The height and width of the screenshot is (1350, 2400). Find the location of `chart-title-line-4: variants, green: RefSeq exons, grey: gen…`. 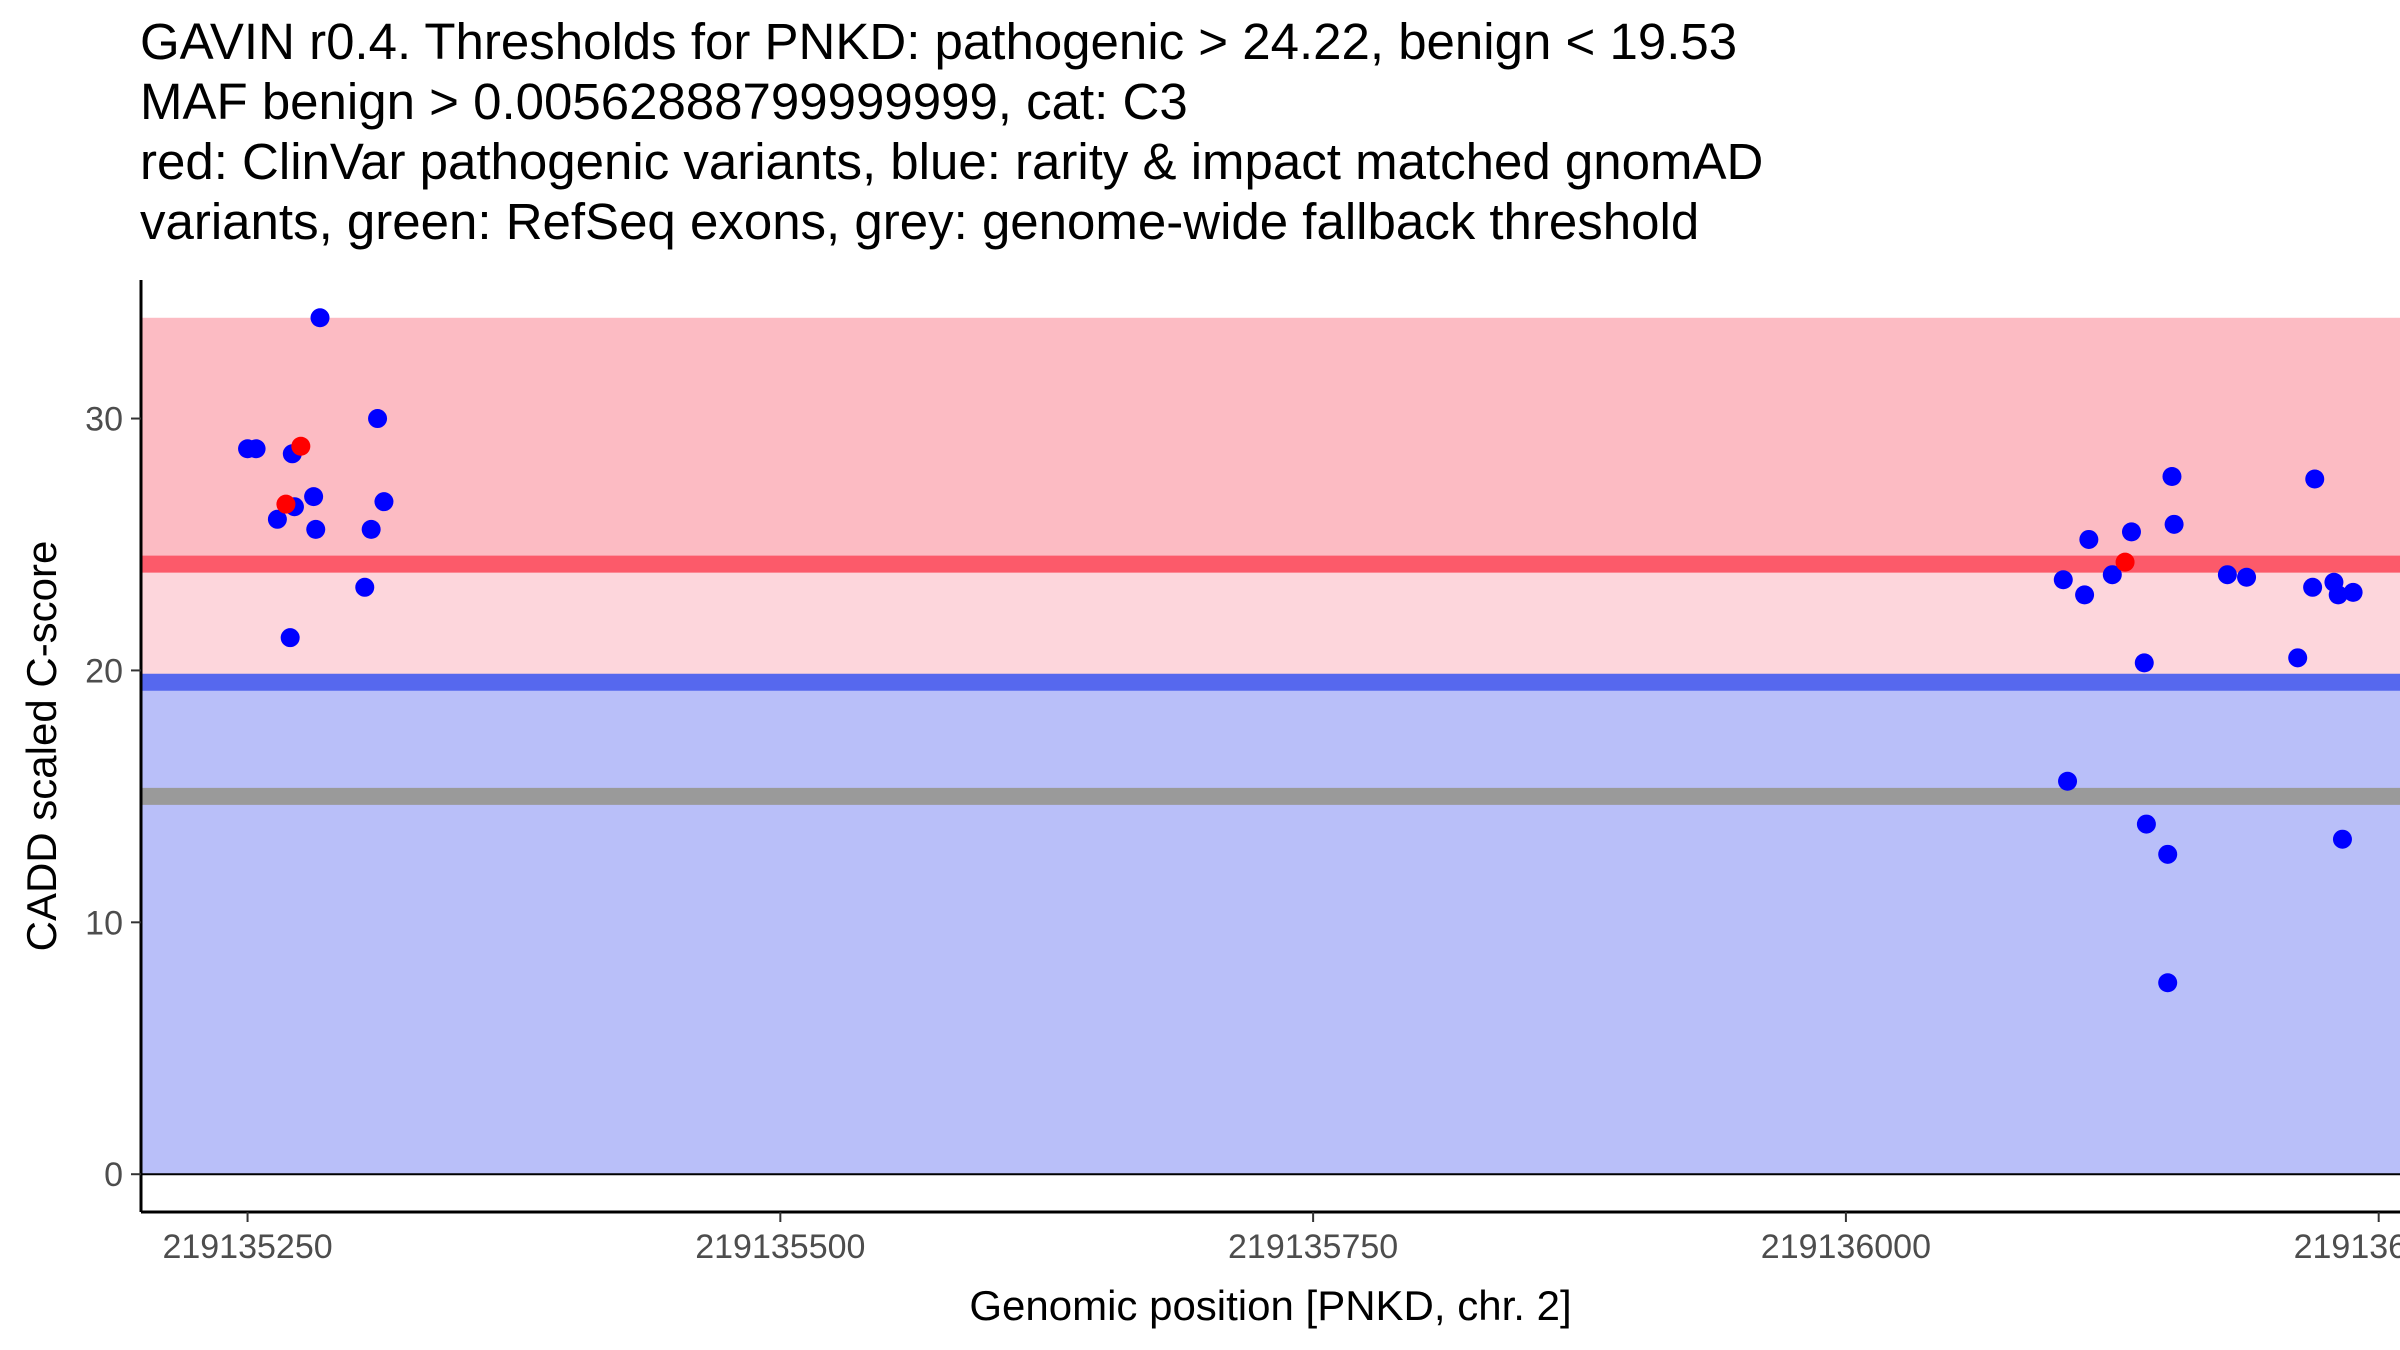

chart-title-line-4: variants, green: RefSeq exons, grey: gen… is located at coordinates (920, 221).